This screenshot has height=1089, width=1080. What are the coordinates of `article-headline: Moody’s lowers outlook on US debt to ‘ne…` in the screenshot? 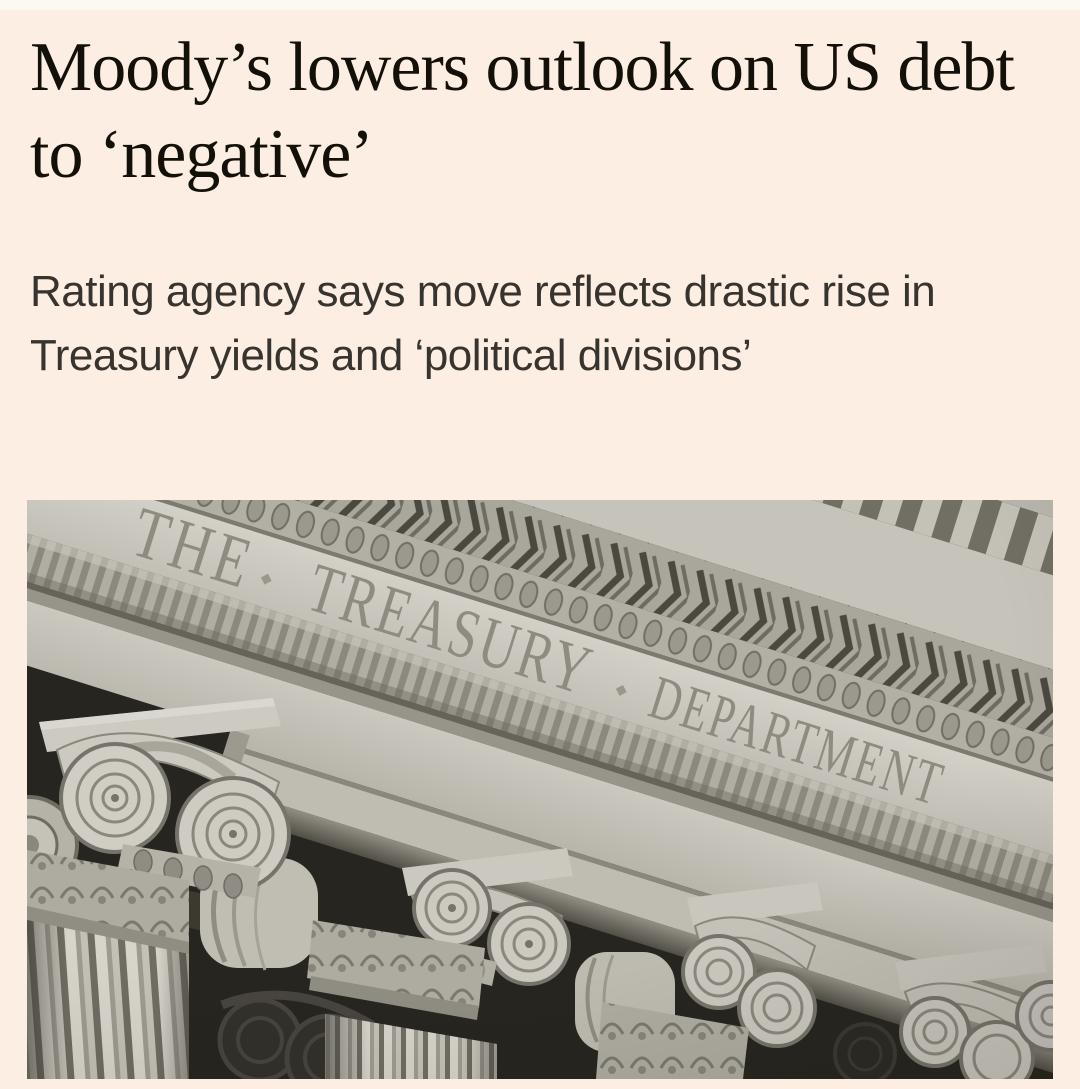 It's located at (535, 111).